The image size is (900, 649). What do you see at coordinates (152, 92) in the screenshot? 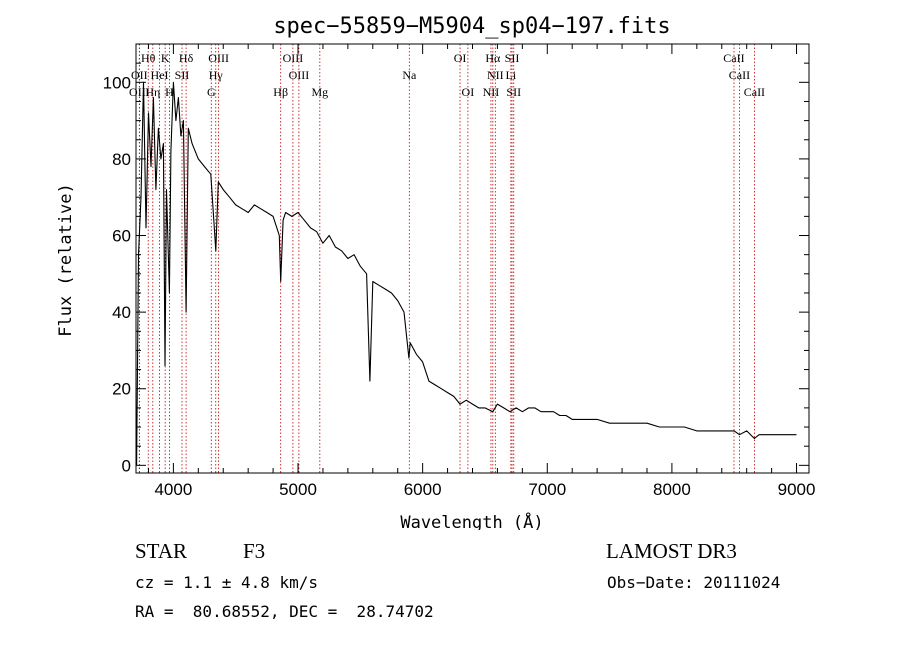
I see `spectral-line-label: Hη` at bounding box center [152, 92].